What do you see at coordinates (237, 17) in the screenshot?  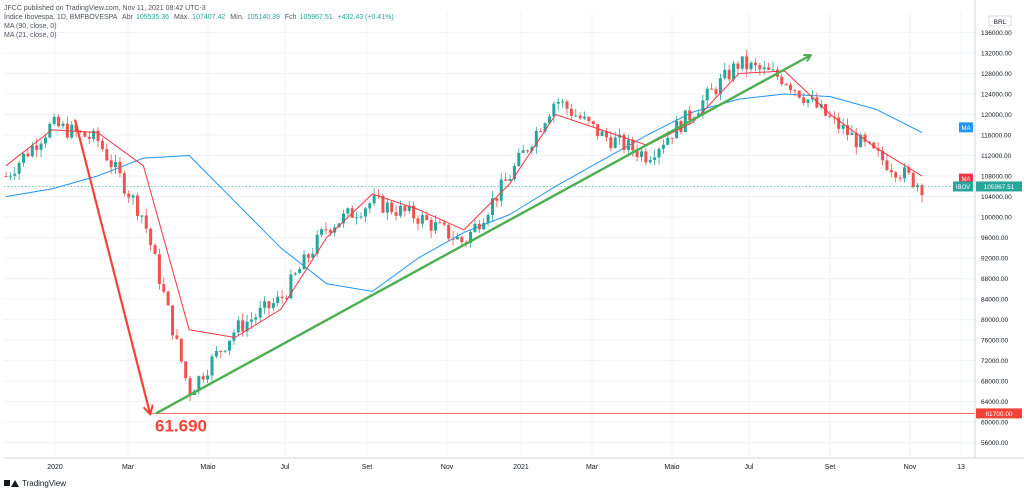 I see `low-label: Mín.` at bounding box center [237, 17].